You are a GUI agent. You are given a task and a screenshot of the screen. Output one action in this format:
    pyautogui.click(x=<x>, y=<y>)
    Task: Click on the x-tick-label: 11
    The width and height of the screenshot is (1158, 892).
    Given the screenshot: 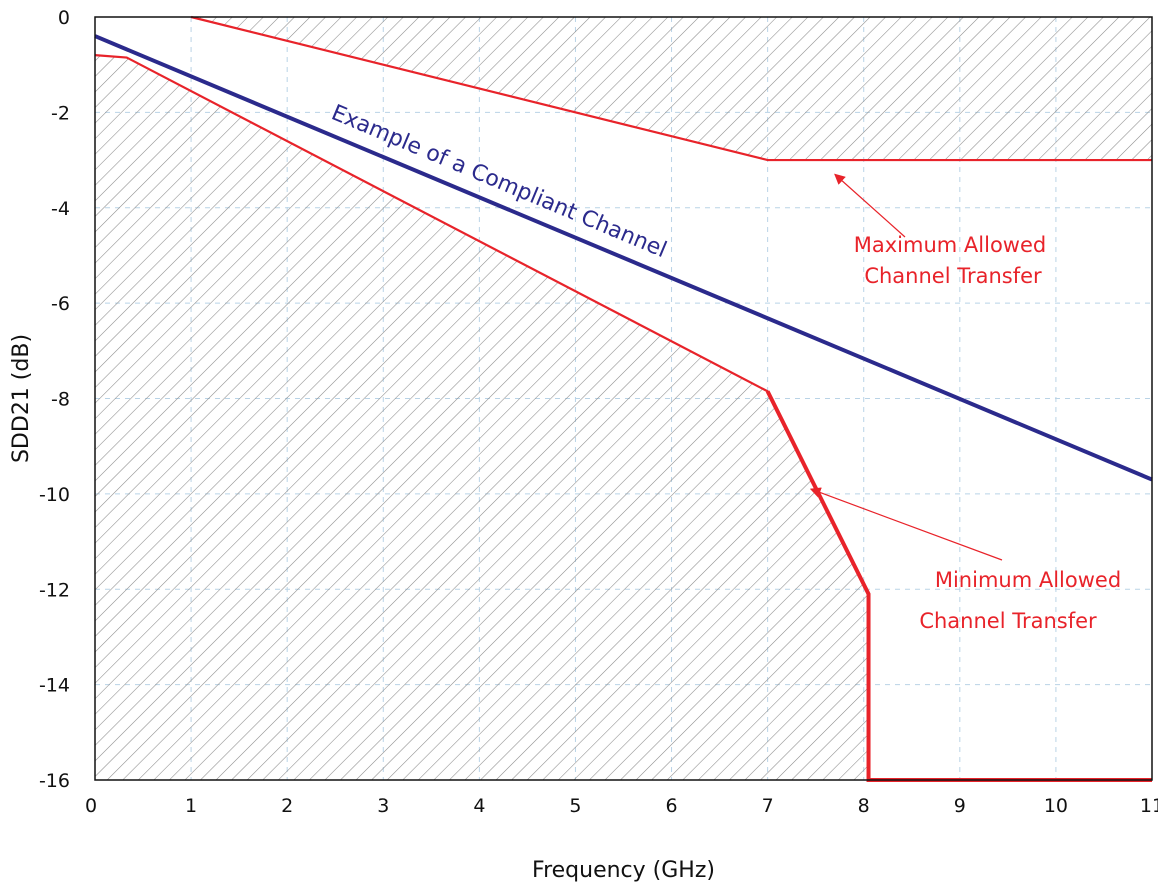 What is the action you would take?
    pyautogui.click(x=1149, y=806)
    